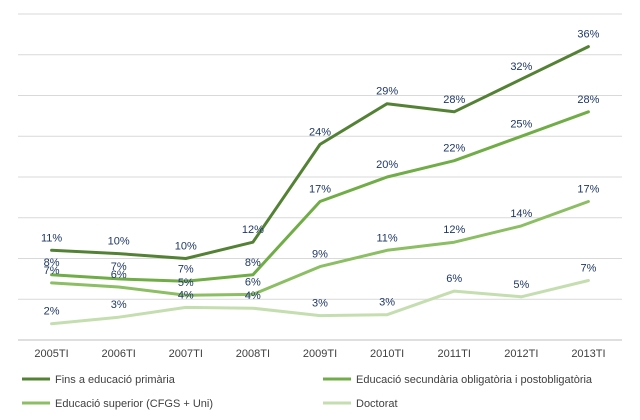  I want to click on x-tick-label: 2010TI, so click(387, 354).